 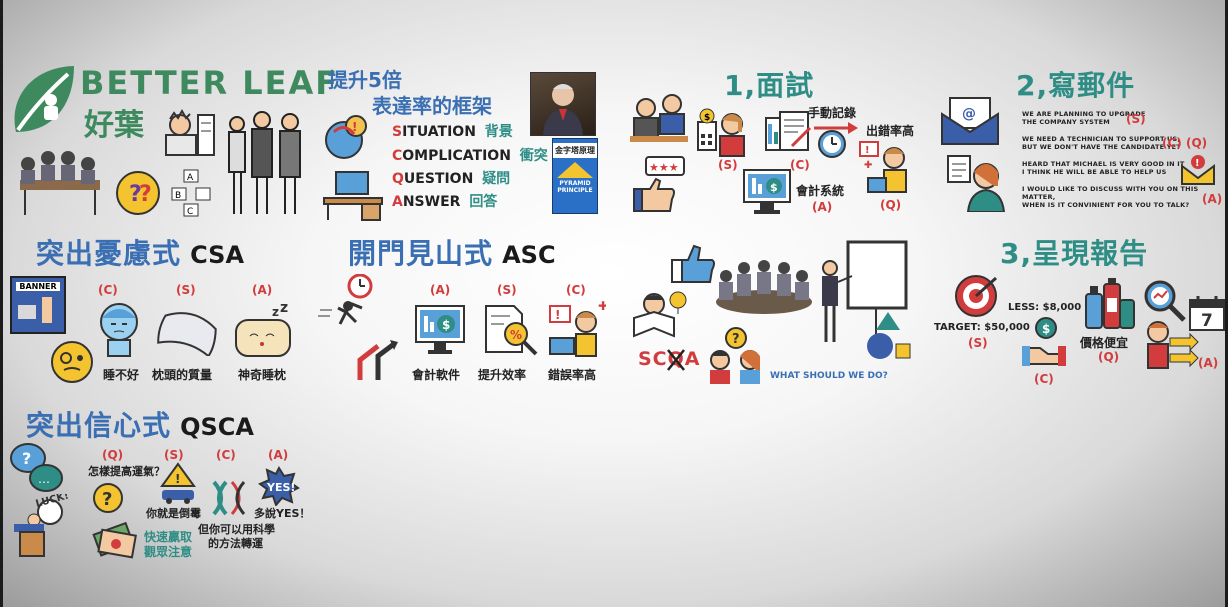 What do you see at coordinates (178, 196) in the screenshot?
I see `svg-text: B` at bounding box center [178, 196].